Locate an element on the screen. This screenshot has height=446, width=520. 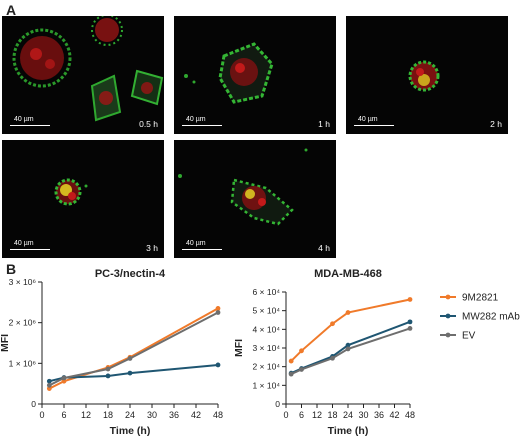
legend-label: MW282 mAb is located at coordinates (491, 317).